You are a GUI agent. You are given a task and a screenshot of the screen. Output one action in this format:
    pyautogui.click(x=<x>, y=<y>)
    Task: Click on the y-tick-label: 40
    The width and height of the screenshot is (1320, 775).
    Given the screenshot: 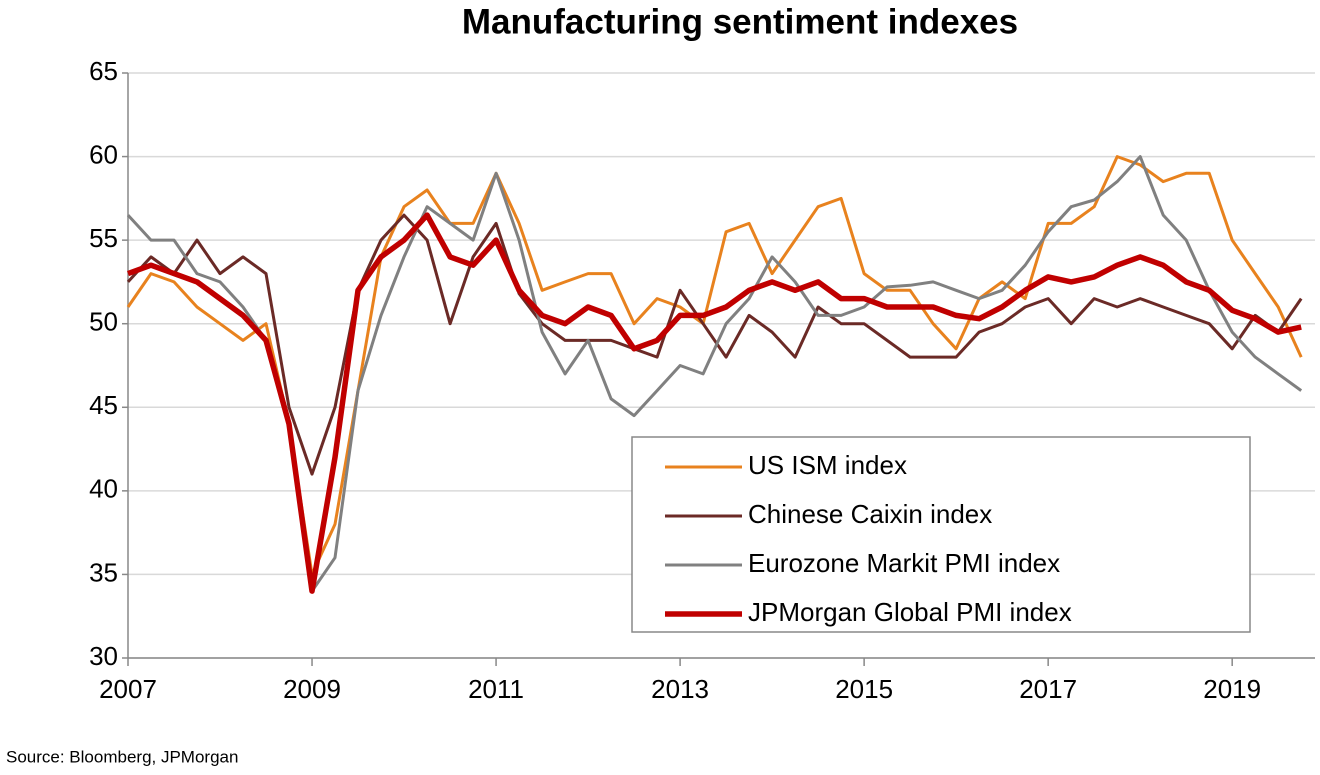 What is the action you would take?
    pyautogui.click(x=103, y=489)
    